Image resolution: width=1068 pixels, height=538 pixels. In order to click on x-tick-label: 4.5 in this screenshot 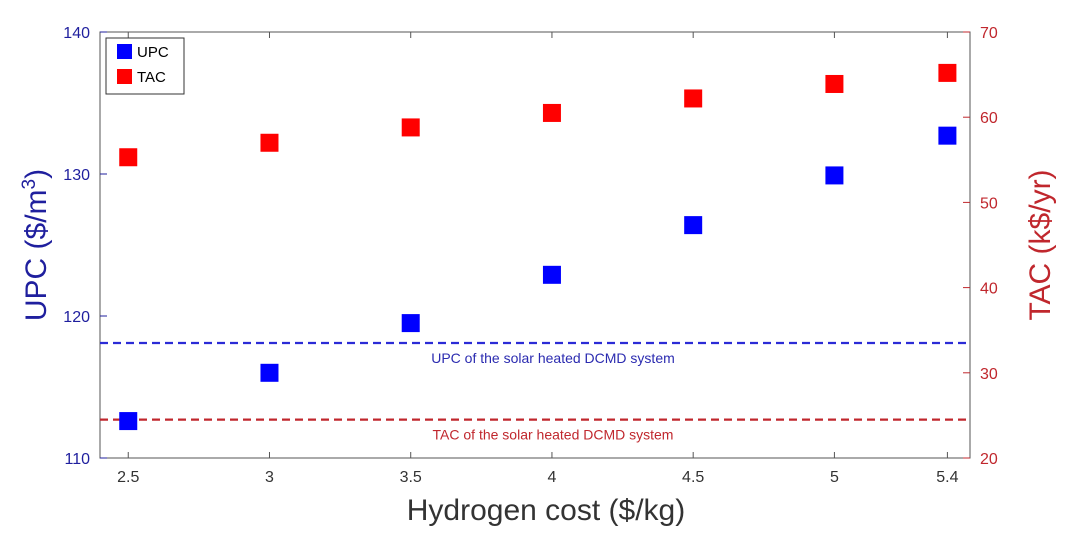, I will do `click(693, 477)`.